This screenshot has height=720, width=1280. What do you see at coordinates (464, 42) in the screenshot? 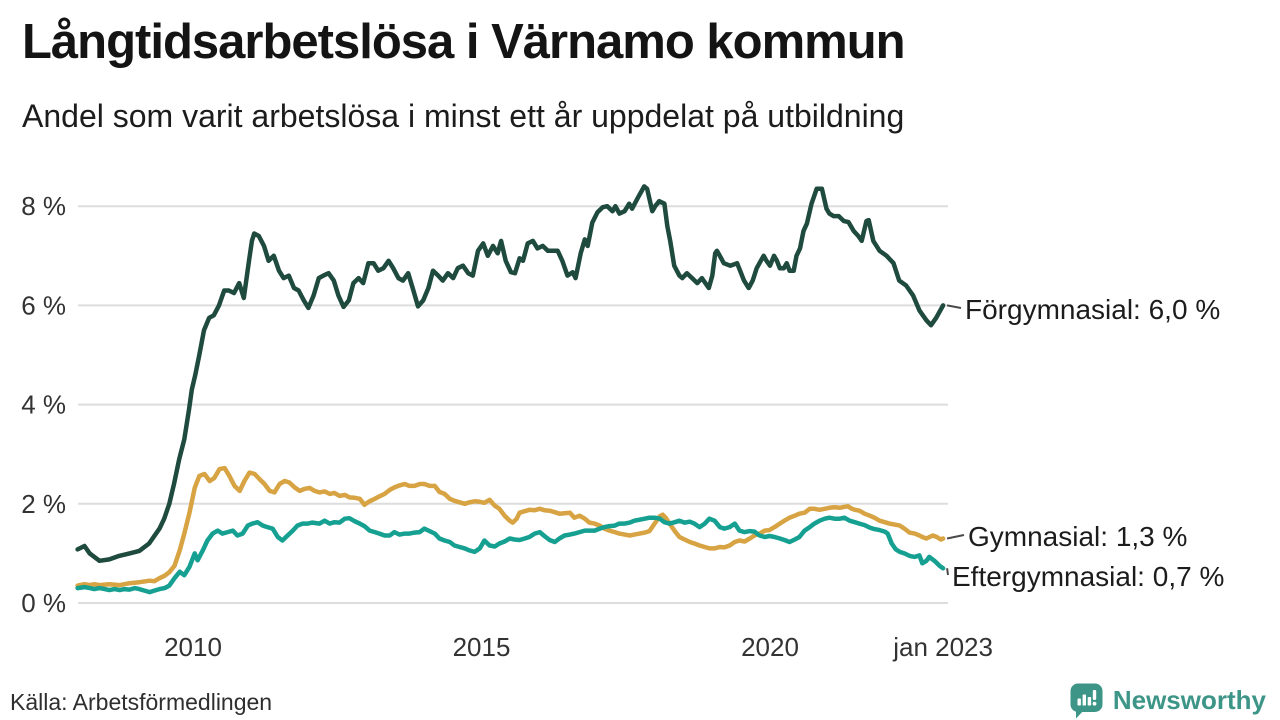
I see `page-title: Långtidsarbetslösa i Värnamo kommun` at bounding box center [464, 42].